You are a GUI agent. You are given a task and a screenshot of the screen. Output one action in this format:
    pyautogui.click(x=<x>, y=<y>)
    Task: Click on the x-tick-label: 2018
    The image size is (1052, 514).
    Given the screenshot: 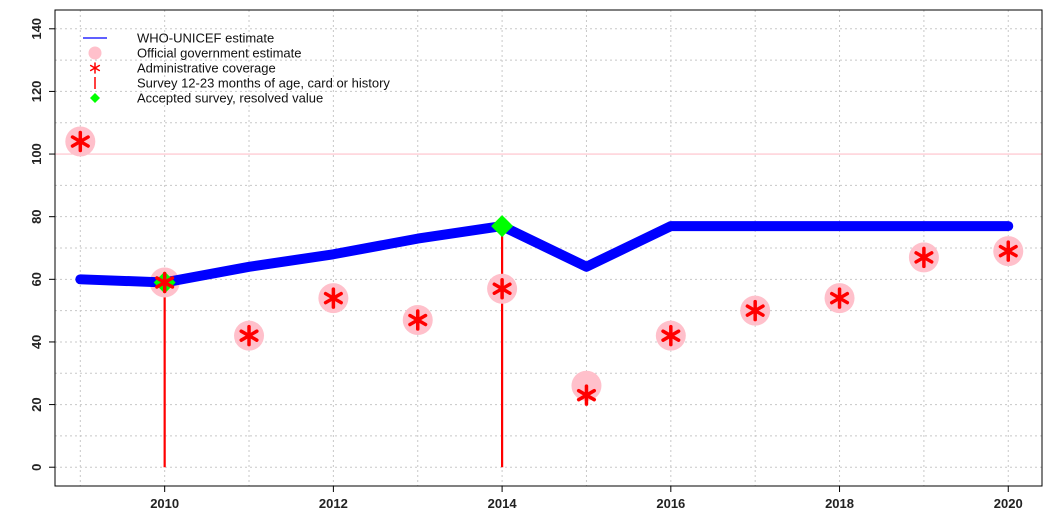 What is the action you would take?
    pyautogui.click(x=839, y=503)
    